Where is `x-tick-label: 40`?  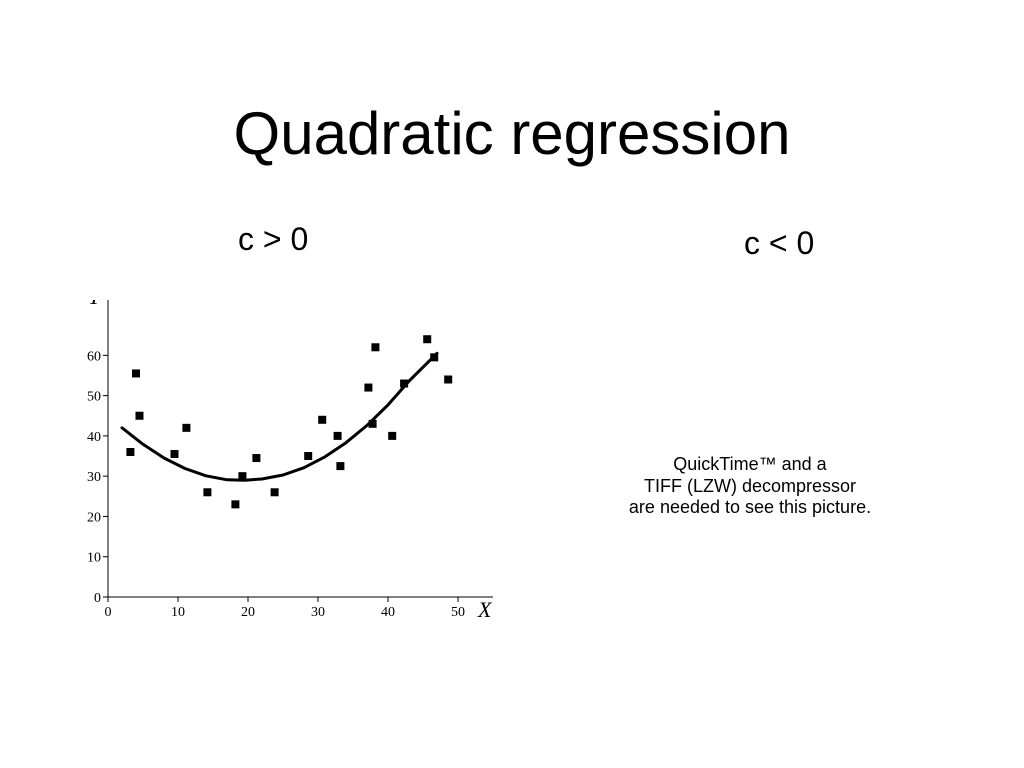 x-tick-label: 40 is located at coordinates (388, 612).